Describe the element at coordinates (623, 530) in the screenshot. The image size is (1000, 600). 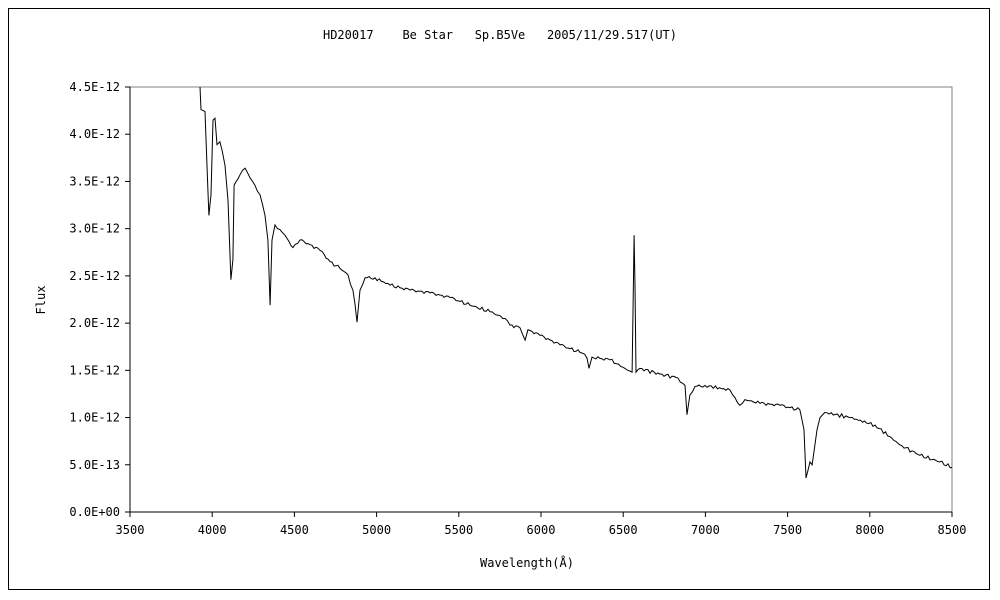
I see `x-tick-label: 6500` at that location.